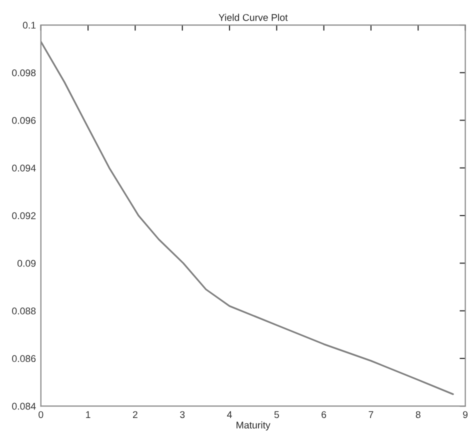 The image size is (470, 439). What do you see at coordinates (29, 25) in the screenshot?
I see `y-tick-label: 0.1` at bounding box center [29, 25].